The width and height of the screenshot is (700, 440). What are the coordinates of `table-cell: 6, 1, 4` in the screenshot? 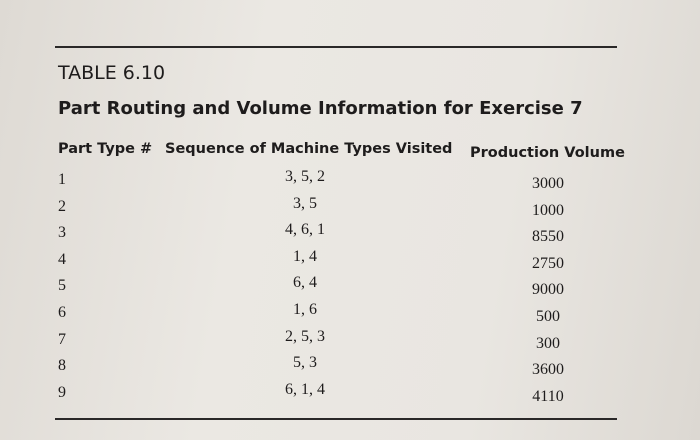 It's located at (305, 389).